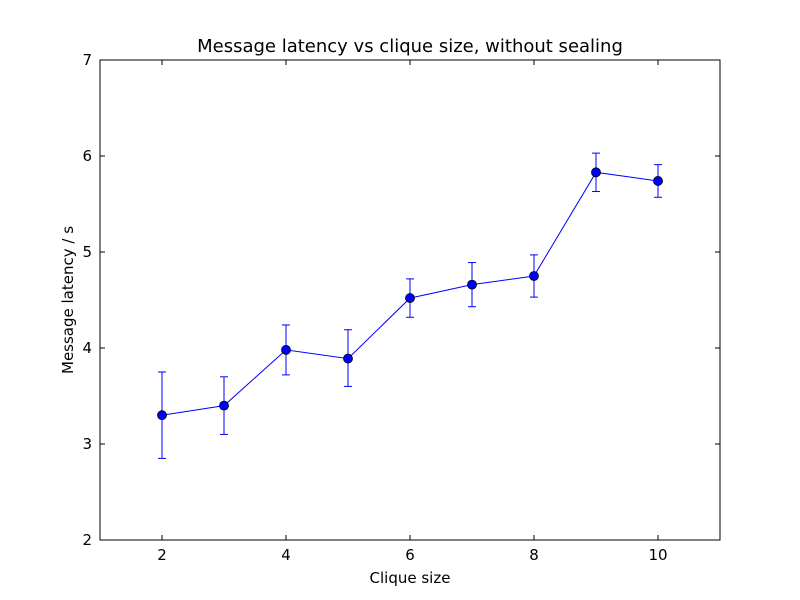 The image size is (800, 600). Describe the element at coordinates (162, 555) in the screenshot. I see `x-tick-label: 2` at that location.